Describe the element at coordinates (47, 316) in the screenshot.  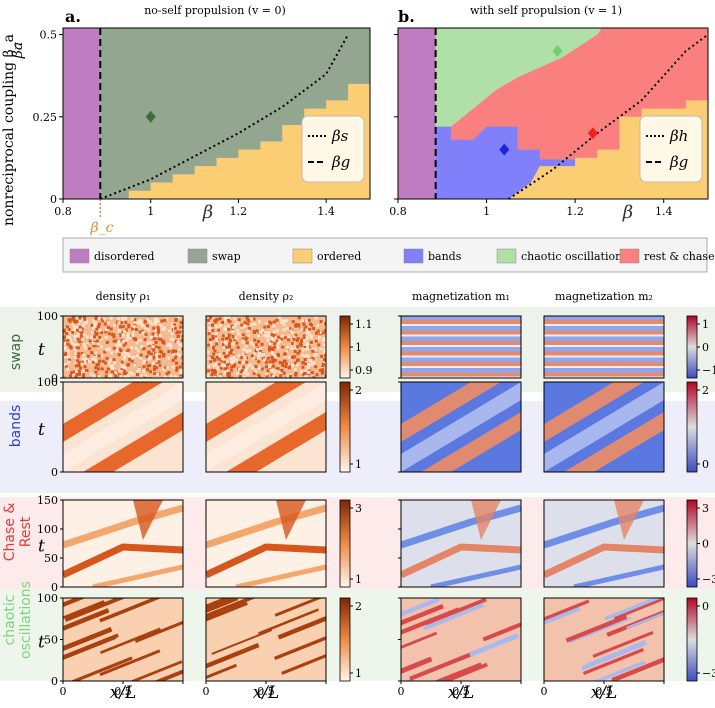
I see `t-tick-label: 100` at that location.